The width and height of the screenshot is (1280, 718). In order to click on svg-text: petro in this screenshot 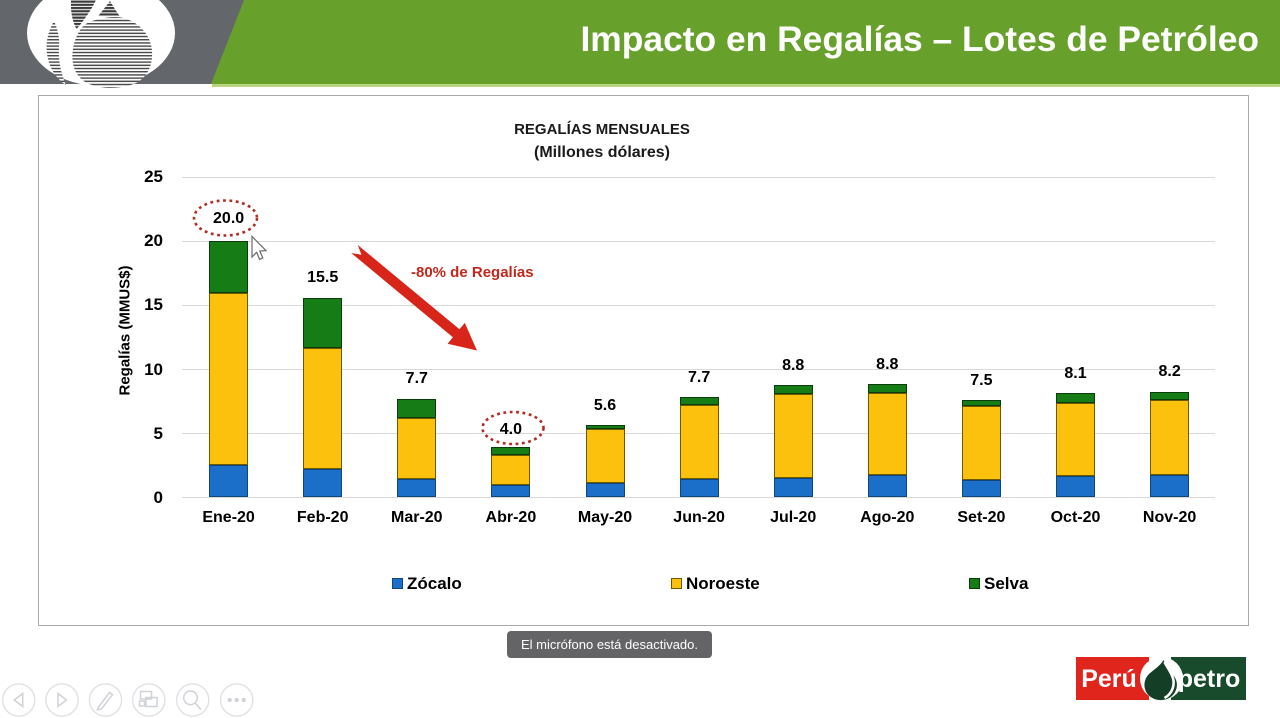, I will do `click(1209, 679)`.